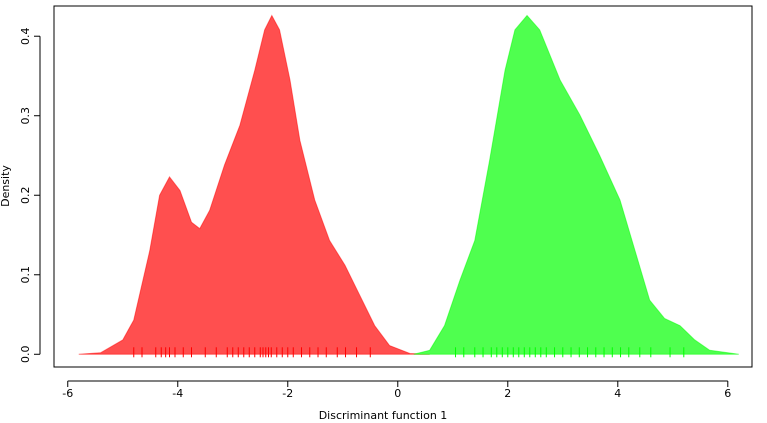 Image resolution: width=767 pixels, height=423 pixels. Describe the element at coordinates (25, 275) in the screenshot. I see `y-tick-label: 0.1` at that location.